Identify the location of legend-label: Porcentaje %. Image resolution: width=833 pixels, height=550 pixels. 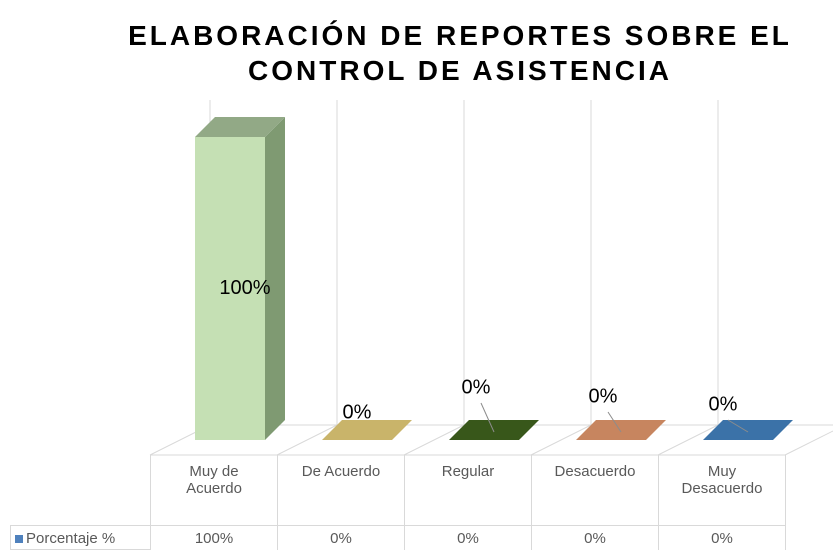
(71, 538).